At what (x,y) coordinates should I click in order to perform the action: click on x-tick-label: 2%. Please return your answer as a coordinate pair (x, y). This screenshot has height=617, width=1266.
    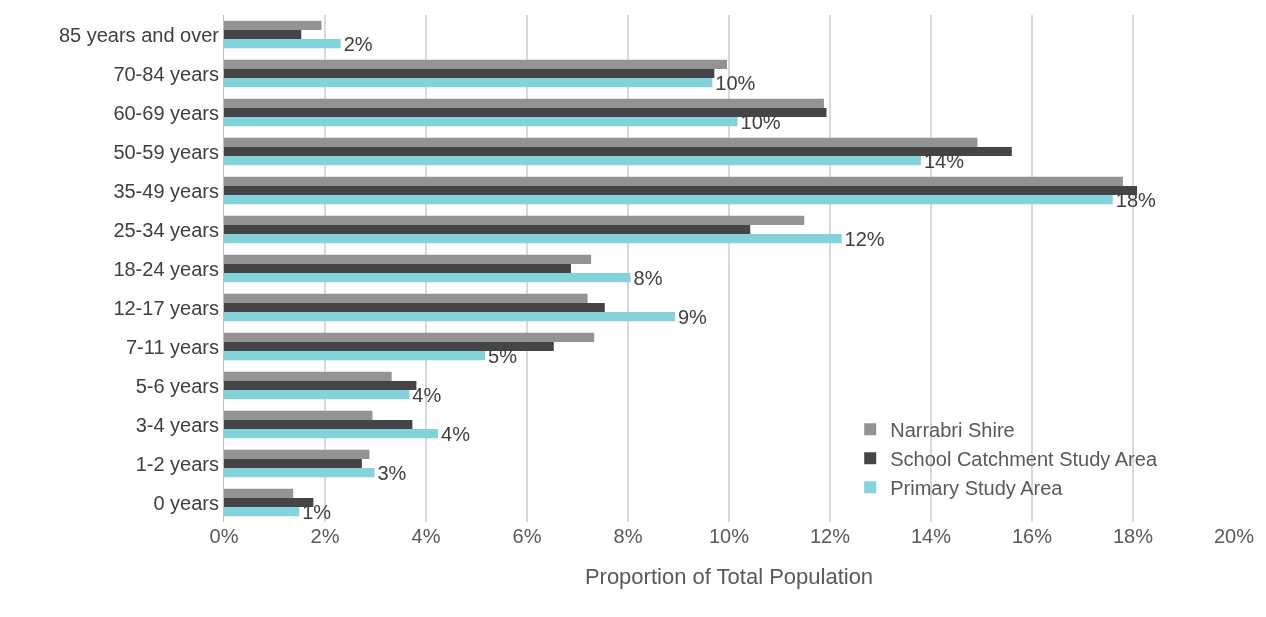
    Looking at the image, I should click on (325, 536).